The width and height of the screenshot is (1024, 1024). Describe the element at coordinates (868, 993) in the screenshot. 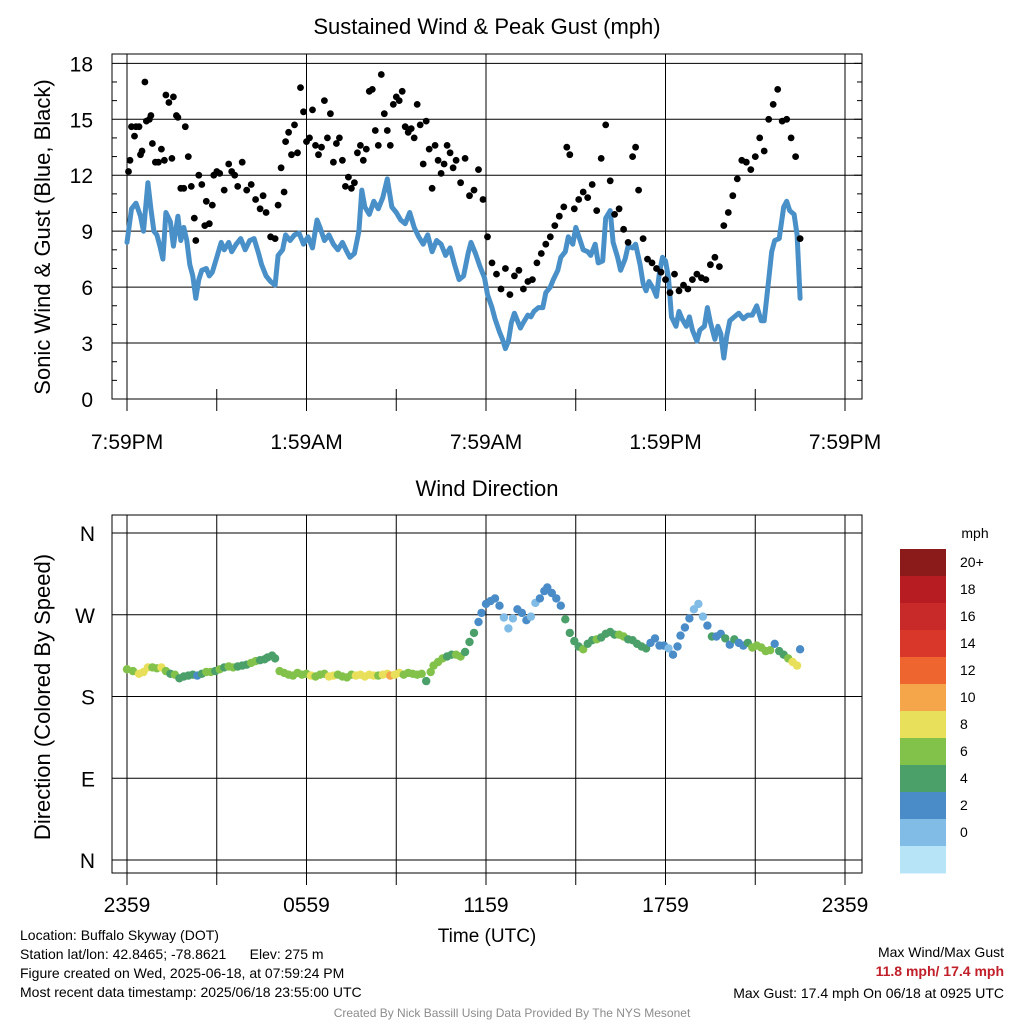

I see `max-gust-note: Max Gust: 17.4 mph On 06/18 at 0925 UTC` at that location.